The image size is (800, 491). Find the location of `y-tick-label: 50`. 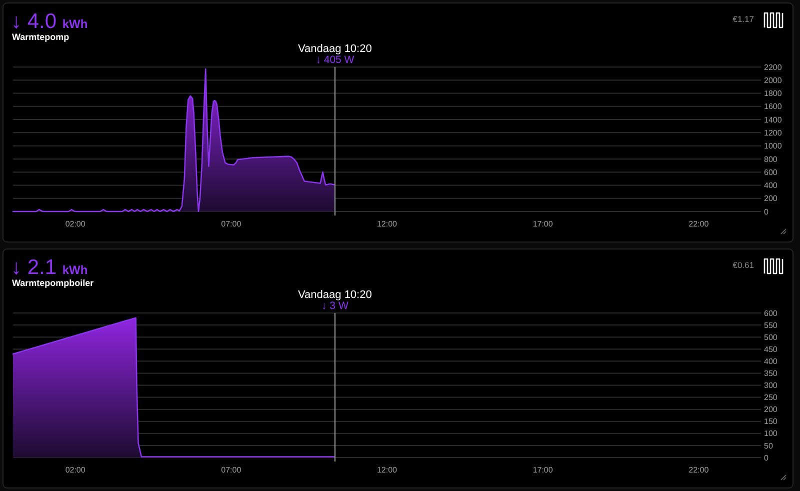

y-tick-label: 50 is located at coordinates (769, 445).